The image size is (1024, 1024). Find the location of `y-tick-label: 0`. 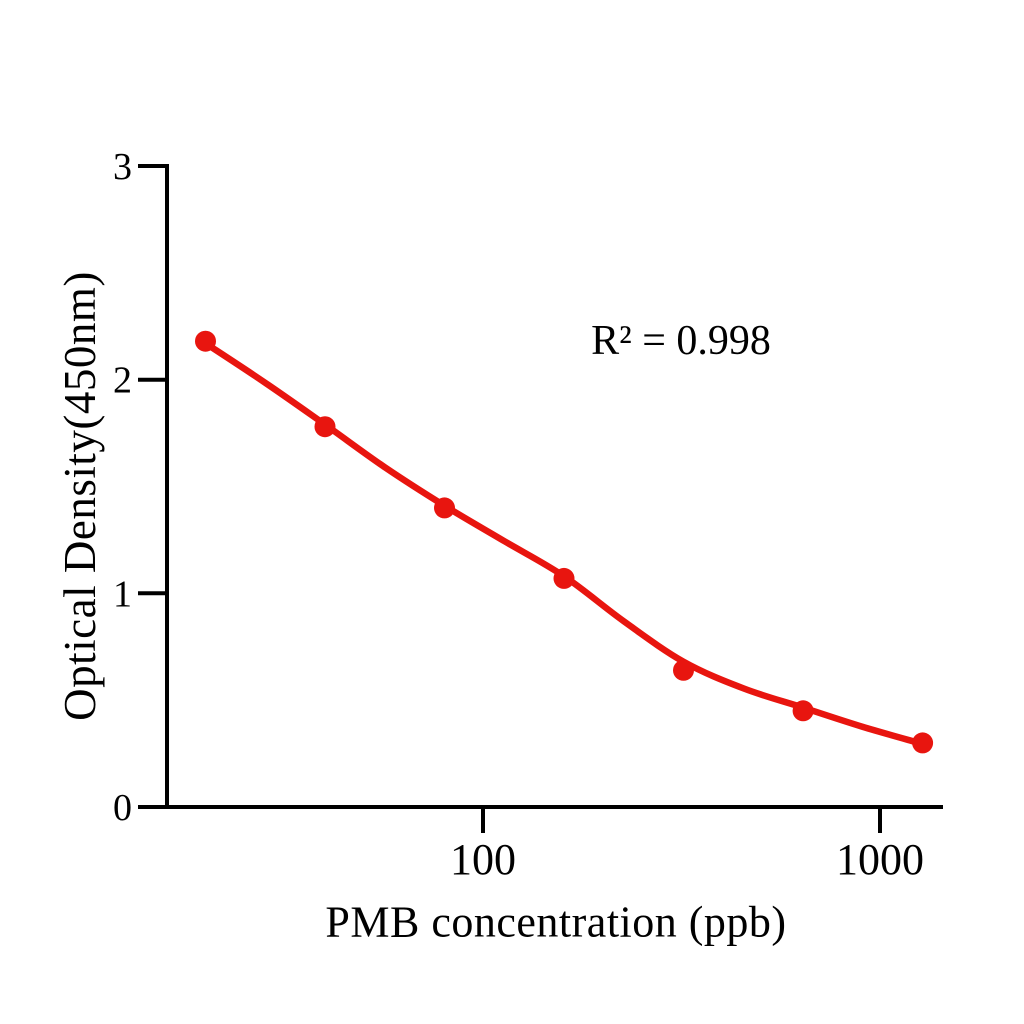

y-tick-label: 0 is located at coordinates (122, 808).